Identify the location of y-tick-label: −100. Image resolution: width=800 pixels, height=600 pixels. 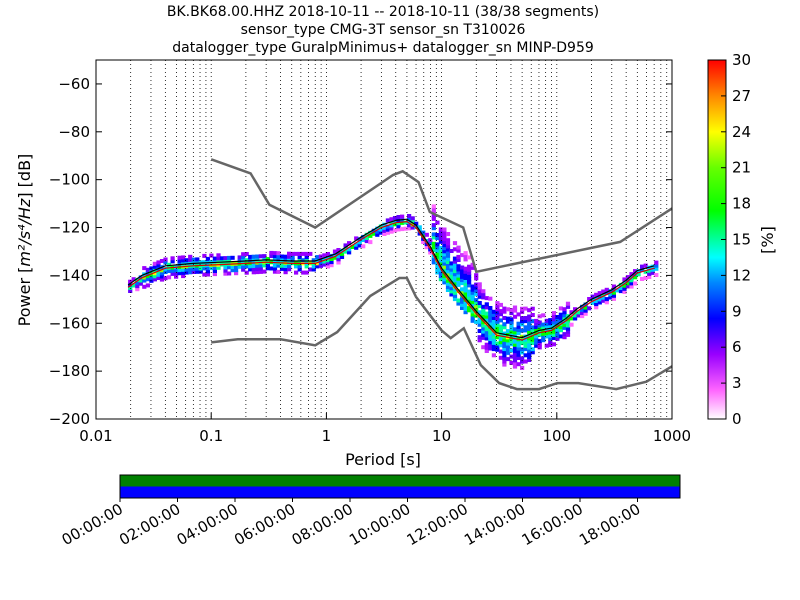
(69, 180).